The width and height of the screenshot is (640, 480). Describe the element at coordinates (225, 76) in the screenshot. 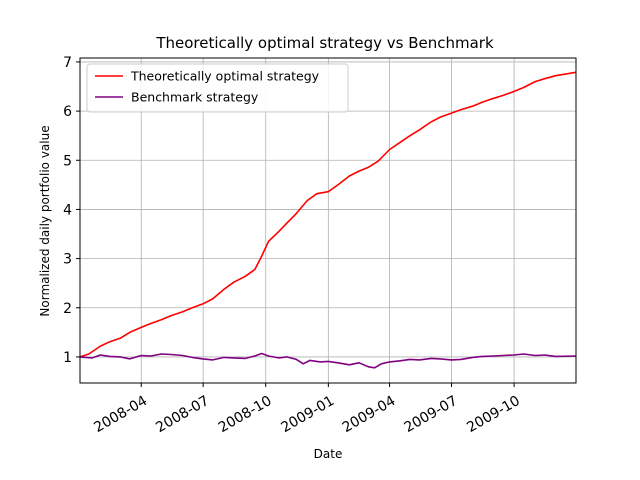

I see `legend-label-optimal: Theoretically optimal strategy` at that location.